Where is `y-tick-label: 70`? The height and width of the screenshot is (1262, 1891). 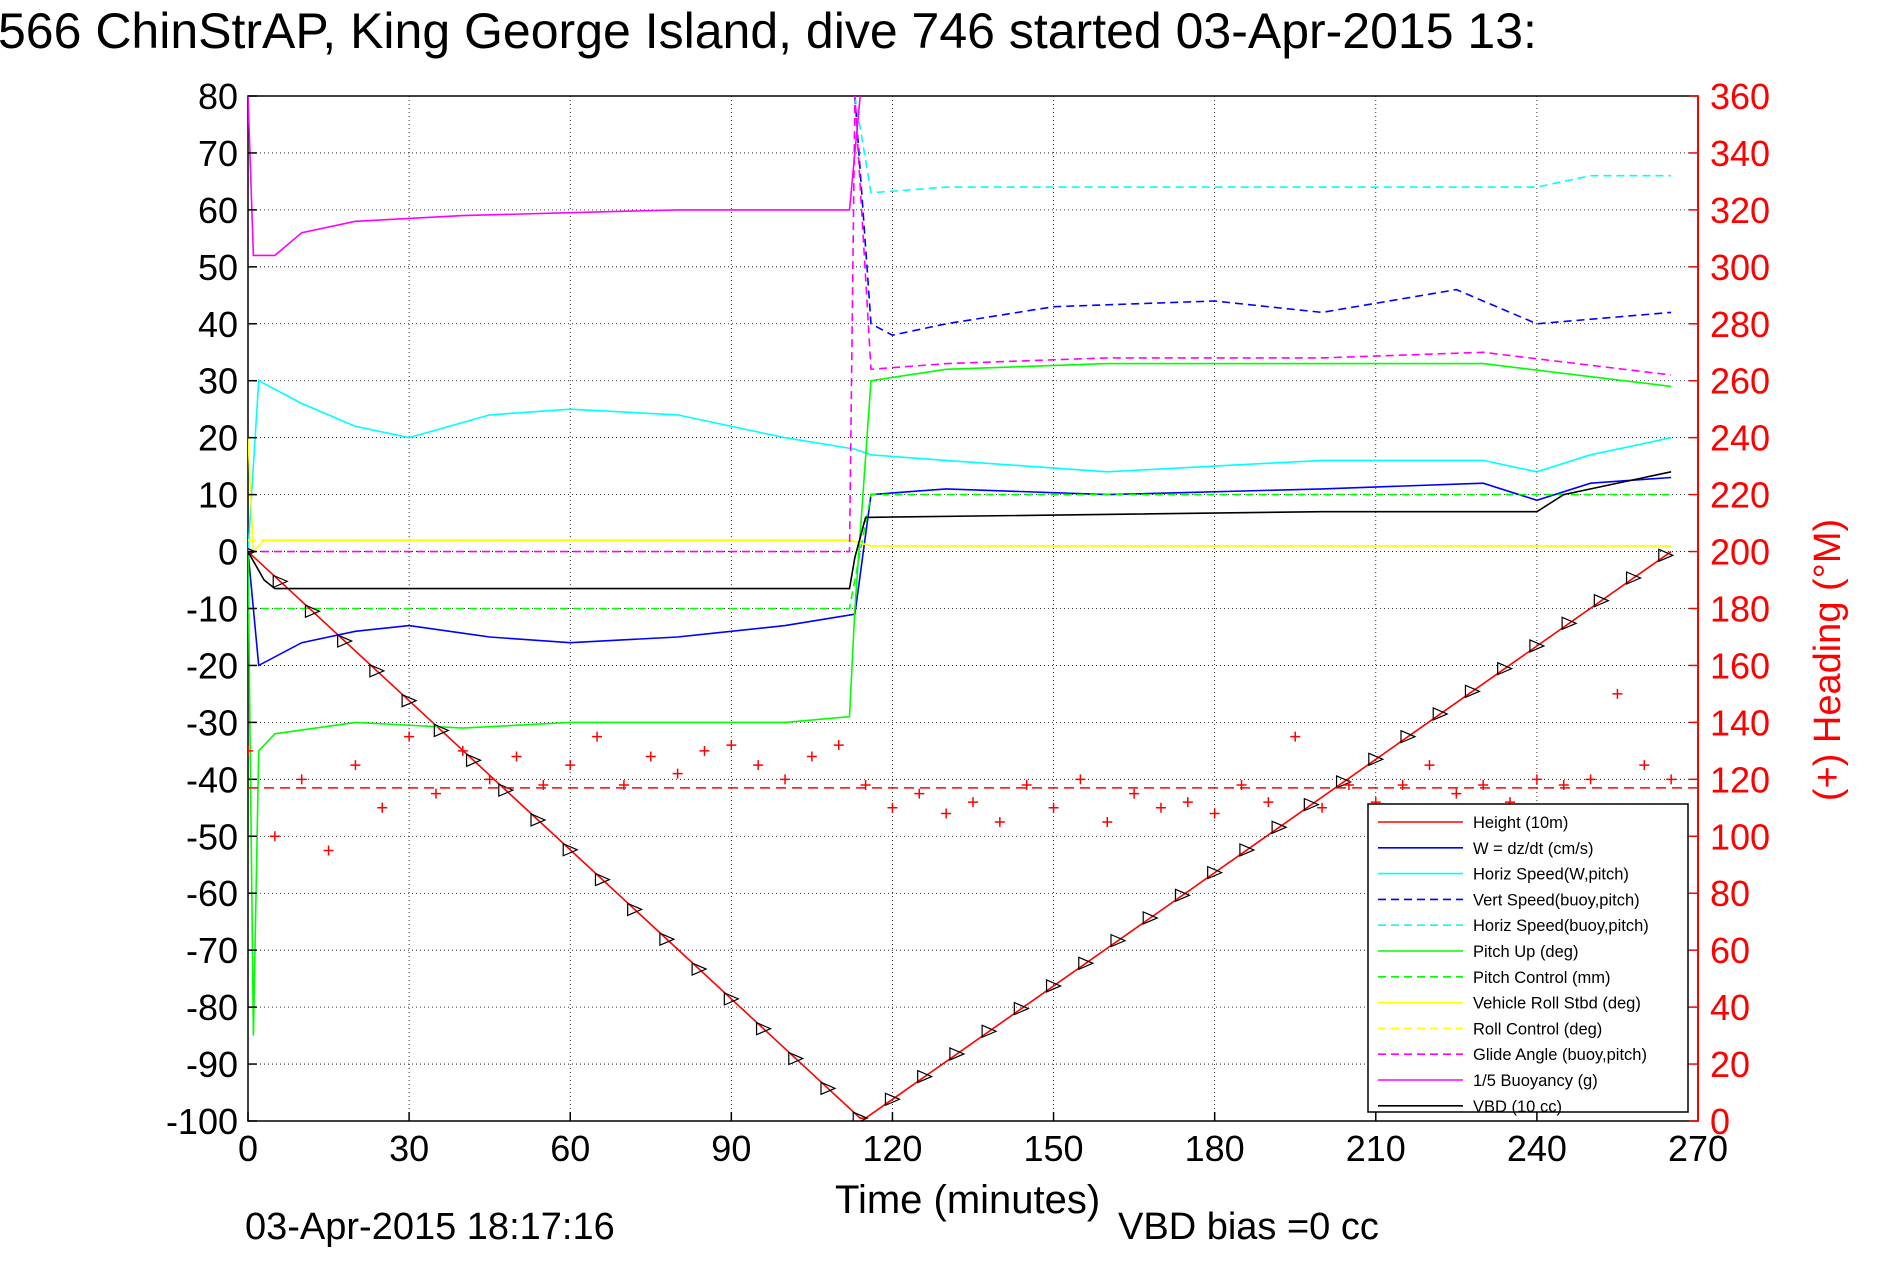
y-tick-label: 70 is located at coordinates (218, 153).